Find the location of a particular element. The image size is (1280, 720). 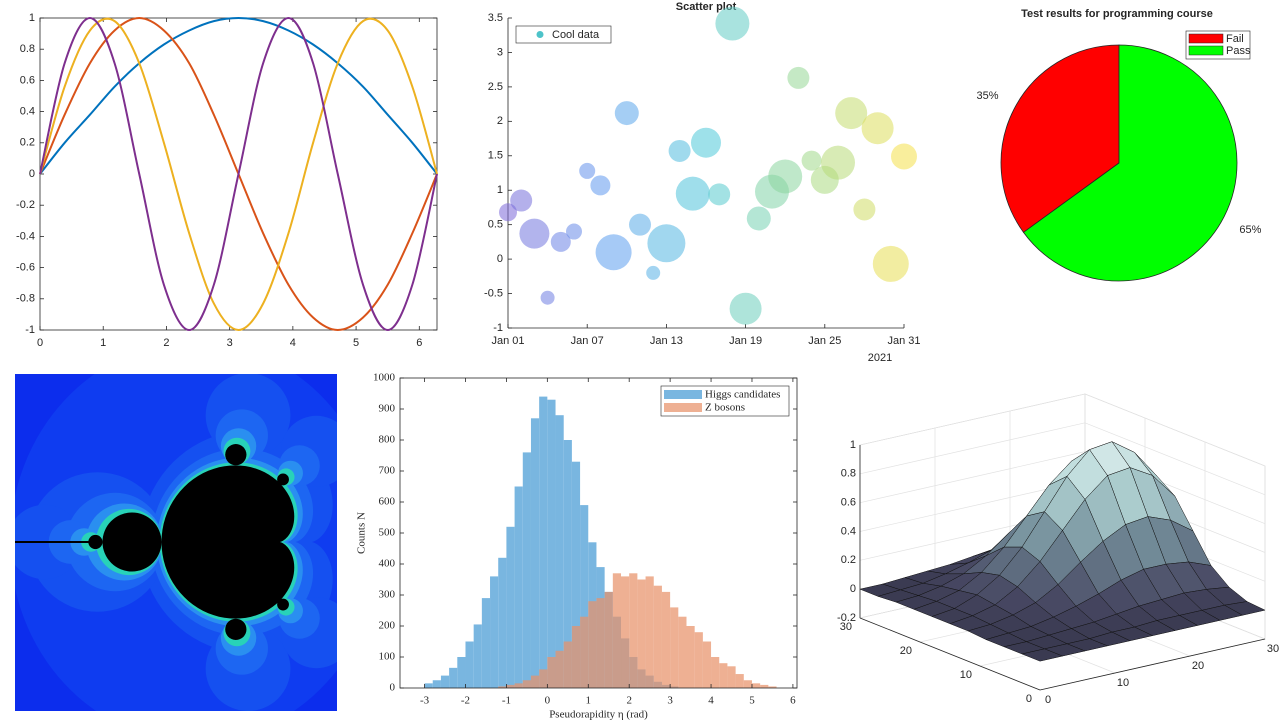

y-tick-label: 1000 is located at coordinates (384, 378).